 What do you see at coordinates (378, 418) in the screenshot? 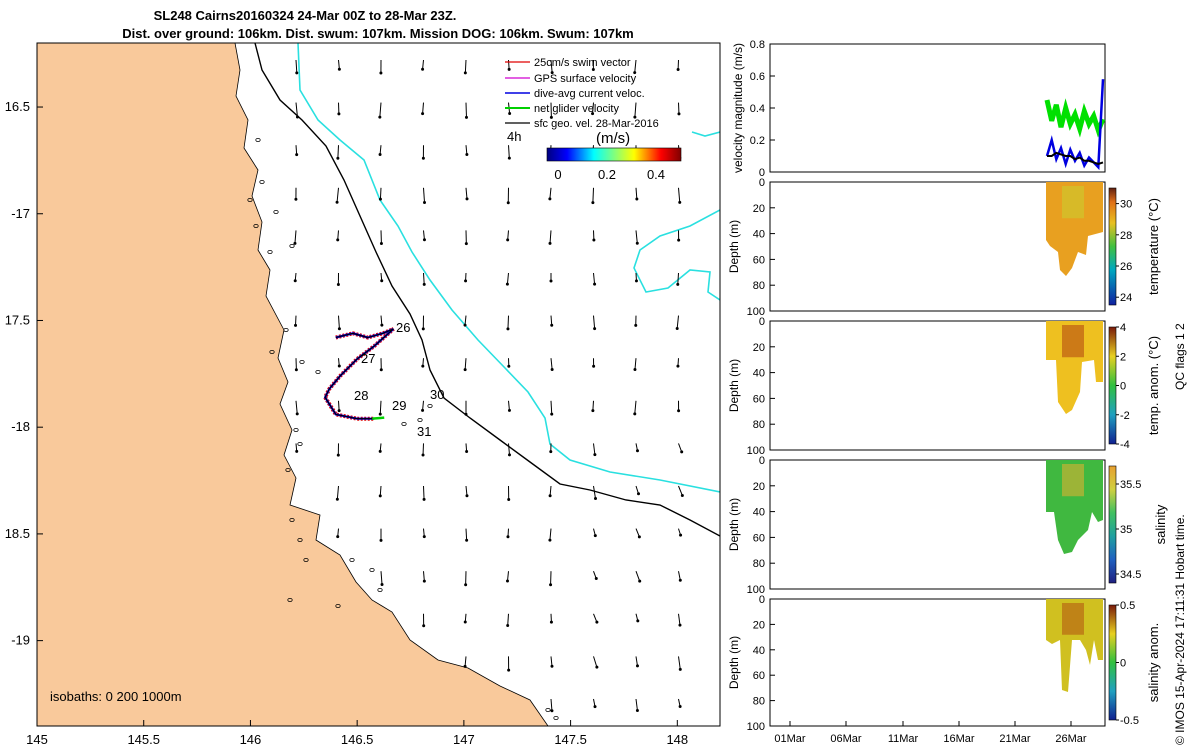
I see `net-velocity-segment` at bounding box center [378, 418].